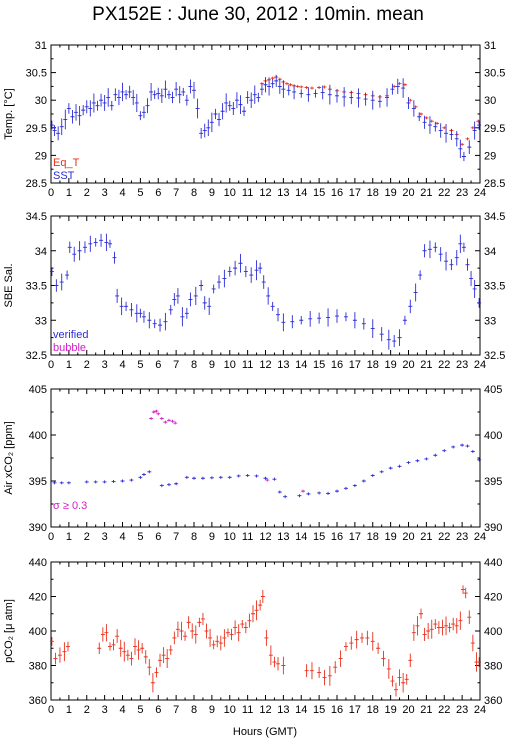  What do you see at coordinates (301, 710) in the screenshot?
I see `x-tick-label: 14` at bounding box center [301, 710].